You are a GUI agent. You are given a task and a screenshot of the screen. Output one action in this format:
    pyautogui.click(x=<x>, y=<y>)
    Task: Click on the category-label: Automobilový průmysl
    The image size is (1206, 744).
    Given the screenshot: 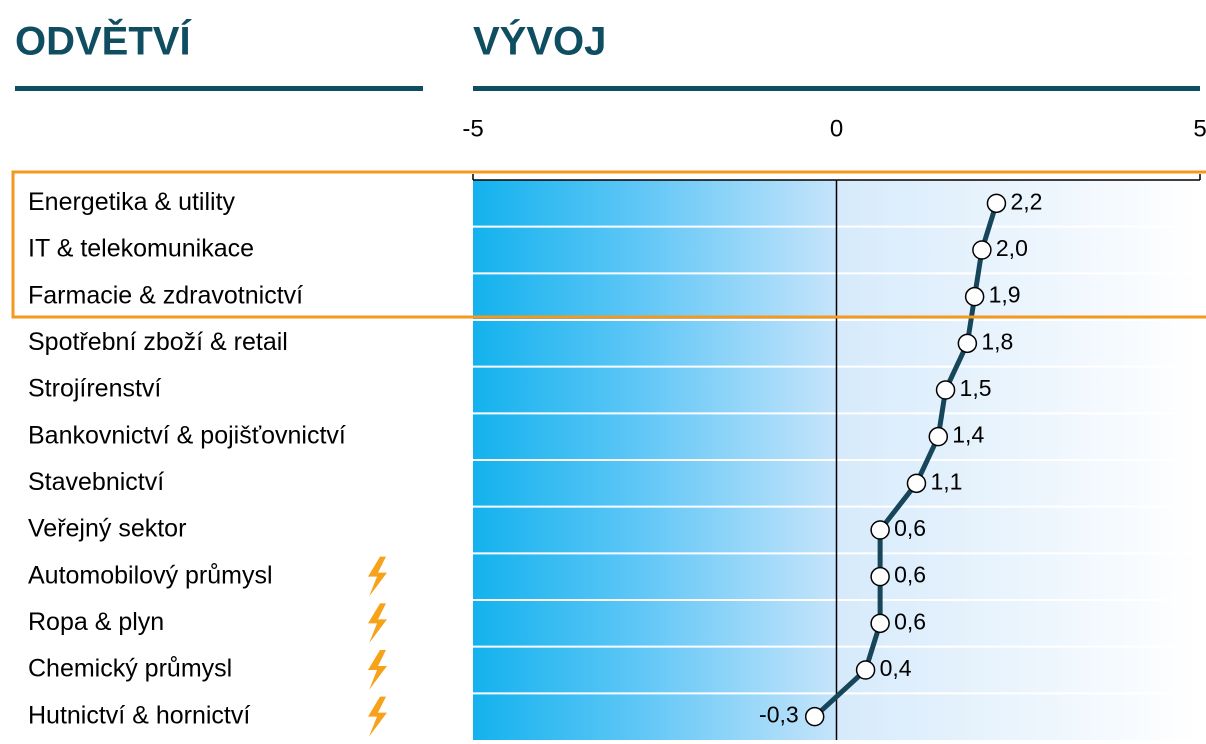 What is the action you would take?
    pyautogui.click(x=150, y=575)
    